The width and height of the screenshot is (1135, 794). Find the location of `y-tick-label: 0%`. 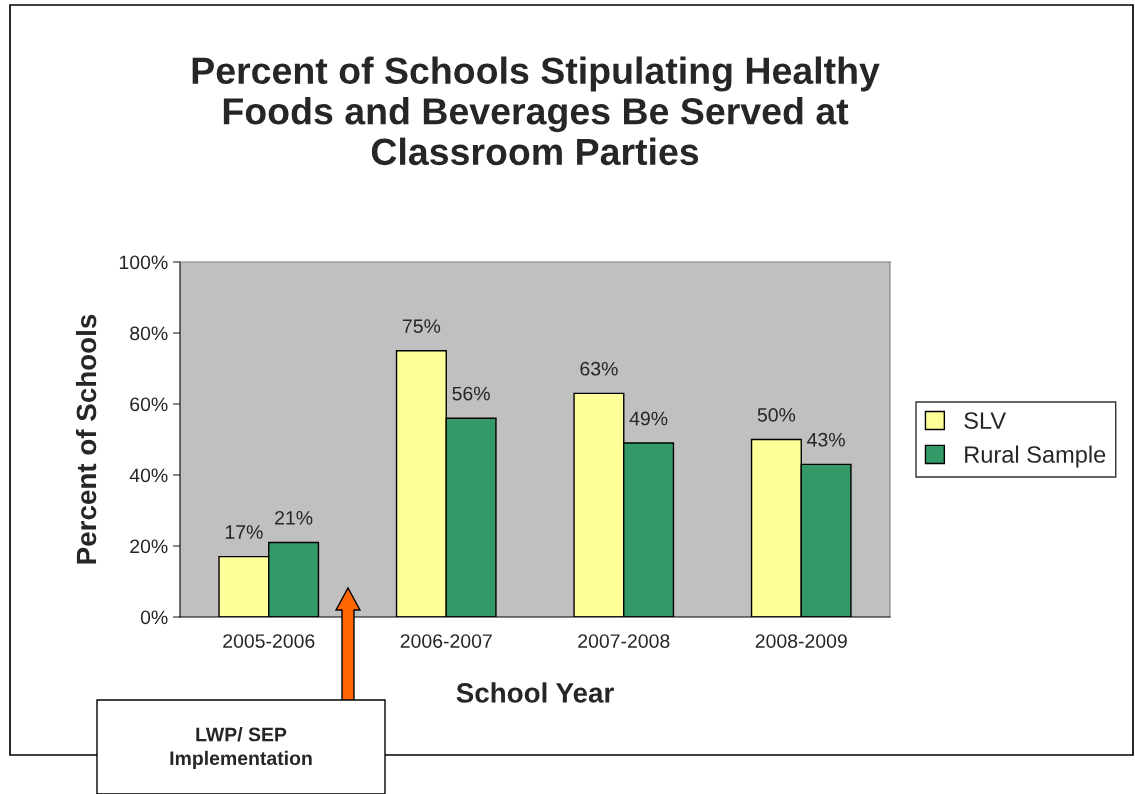

y-tick-label: 0% is located at coordinates (154, 617).